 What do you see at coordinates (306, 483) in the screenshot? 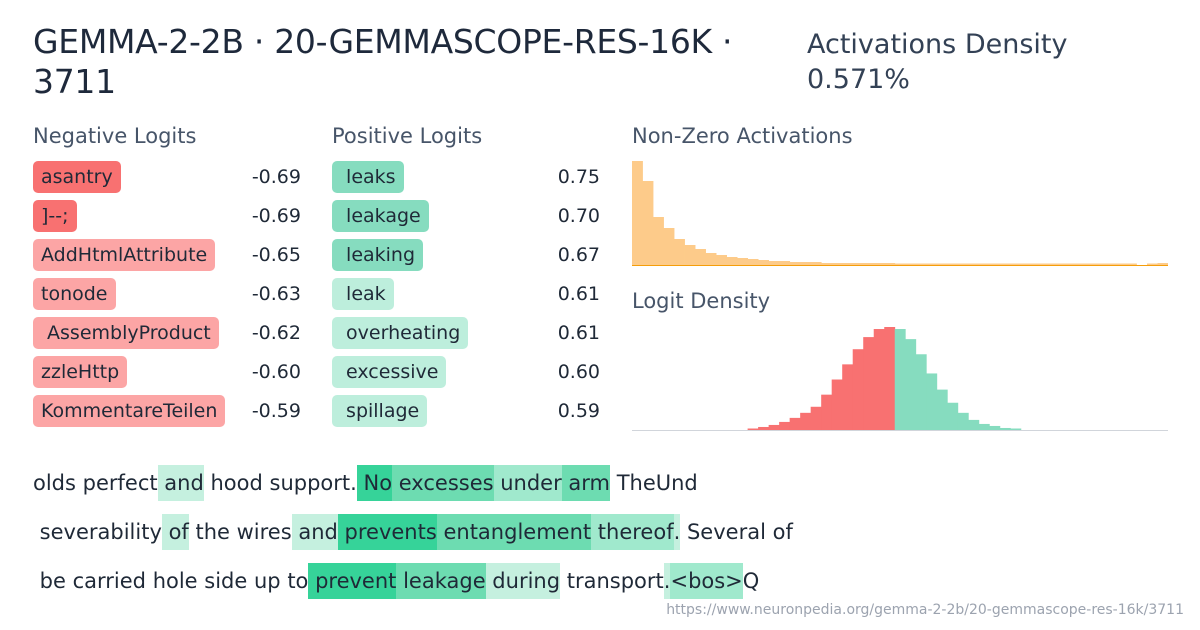
I see `activation-token: support` at bounding box center [306, 483].